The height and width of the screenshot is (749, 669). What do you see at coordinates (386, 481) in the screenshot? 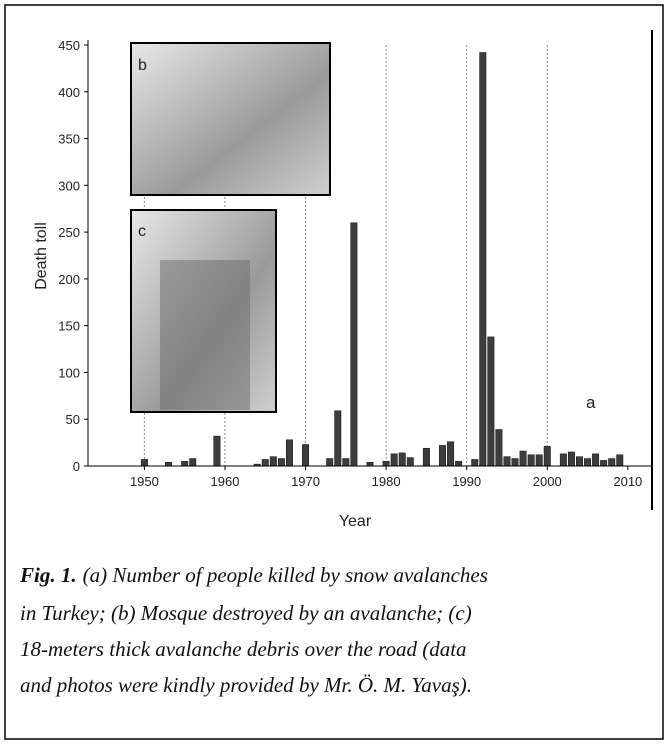
I see `x-tick-label: 1980` at bounding box center [386, 481].